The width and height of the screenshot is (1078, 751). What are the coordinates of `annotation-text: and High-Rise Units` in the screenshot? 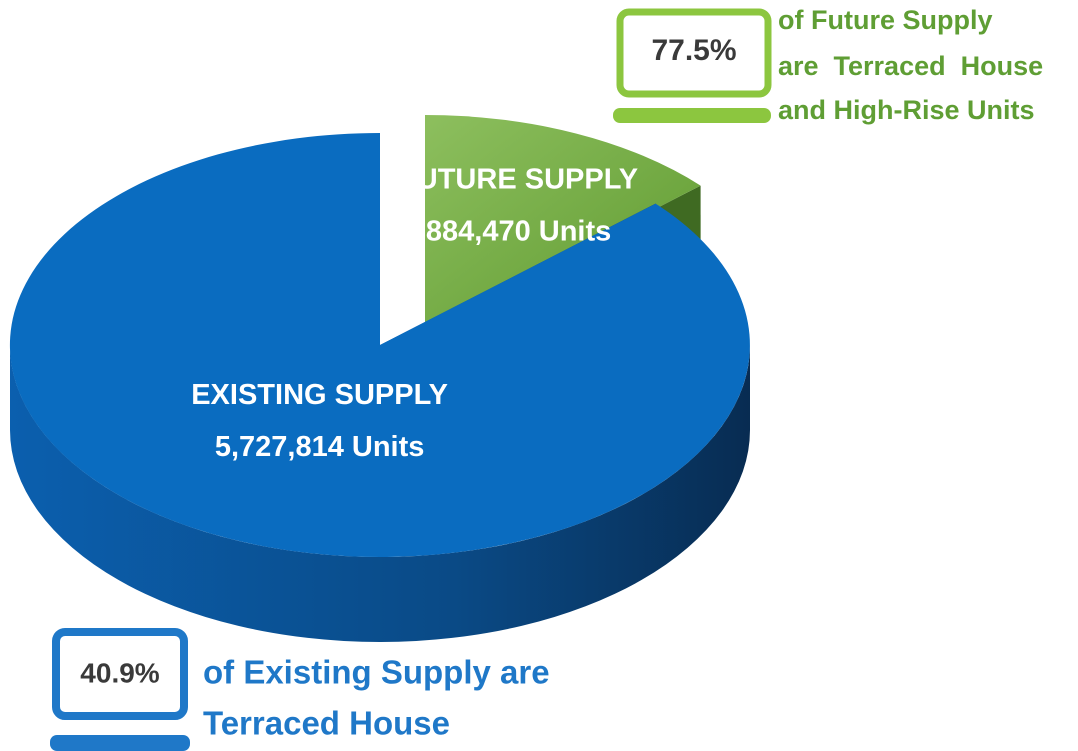 It's located at (906, 110).